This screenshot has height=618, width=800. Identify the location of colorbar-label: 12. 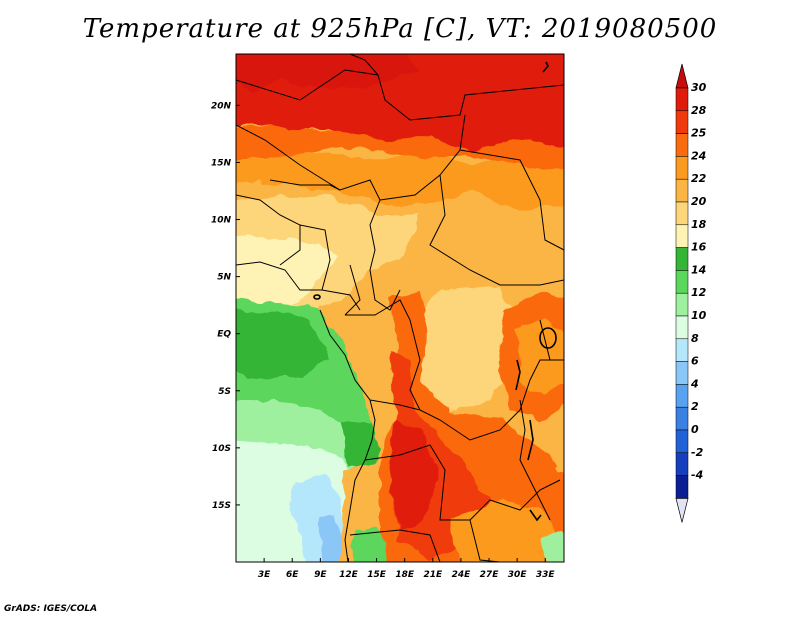
(699, 292).